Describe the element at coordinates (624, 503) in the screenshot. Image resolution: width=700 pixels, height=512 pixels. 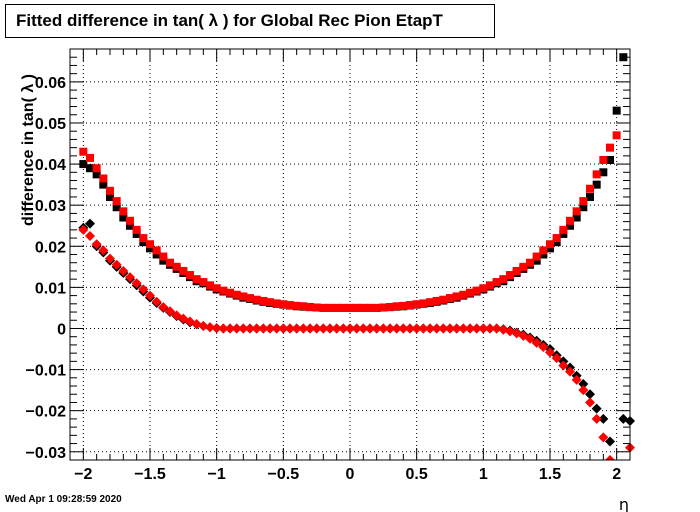
I see `x-axis-label: η` at that location.